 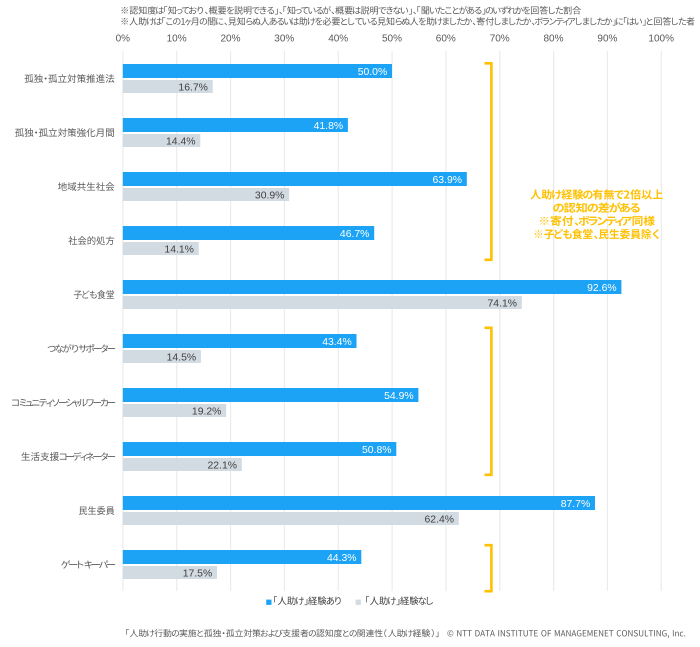 What do you see at coordinates (502, 303) in the screenshot?
I see `svg-text: 74.1%` at bounding box center [502, 303].